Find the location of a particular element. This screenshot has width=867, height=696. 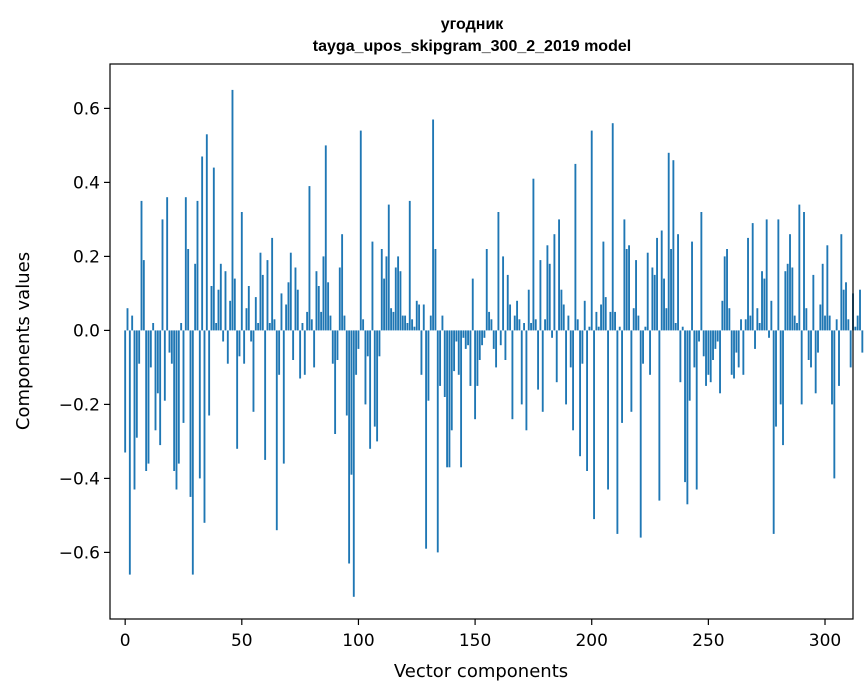

y-tick-label: 0.0 is located at coordinates (86, 331).